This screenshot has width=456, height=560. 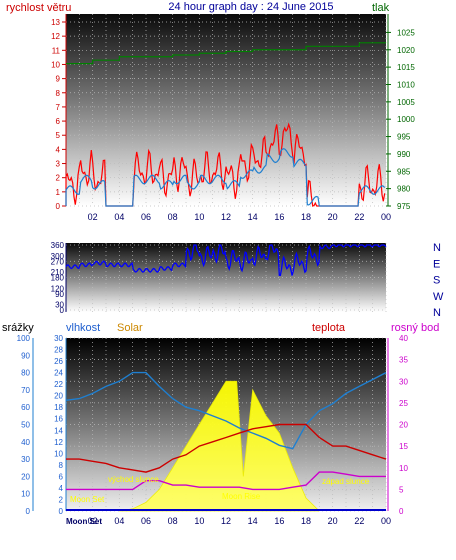 I want to click on compass-label: N, so click(x=437, y=313).